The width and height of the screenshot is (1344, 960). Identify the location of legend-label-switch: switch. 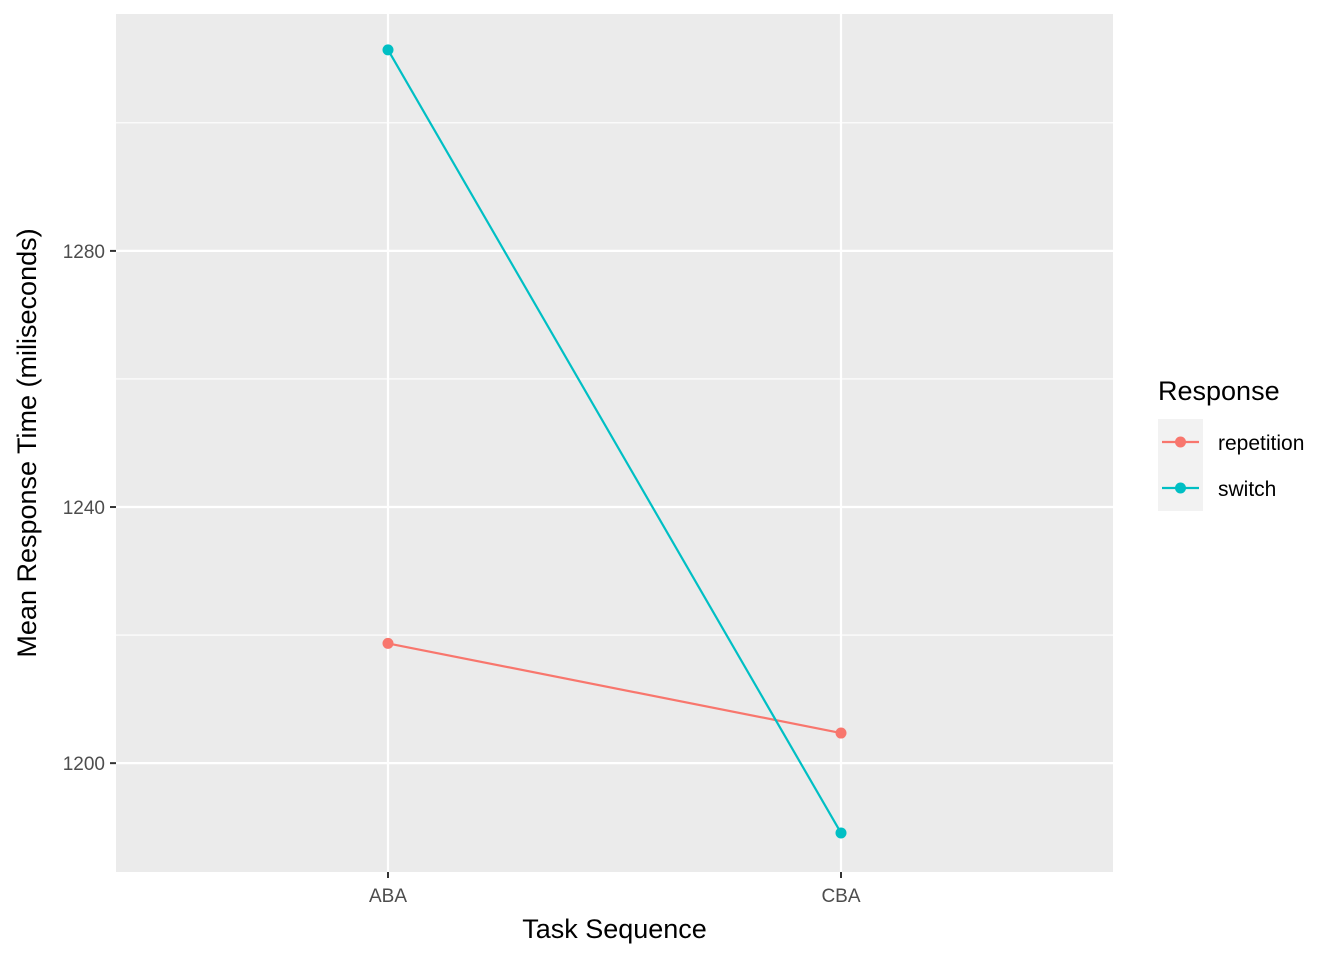
(1247, 489).